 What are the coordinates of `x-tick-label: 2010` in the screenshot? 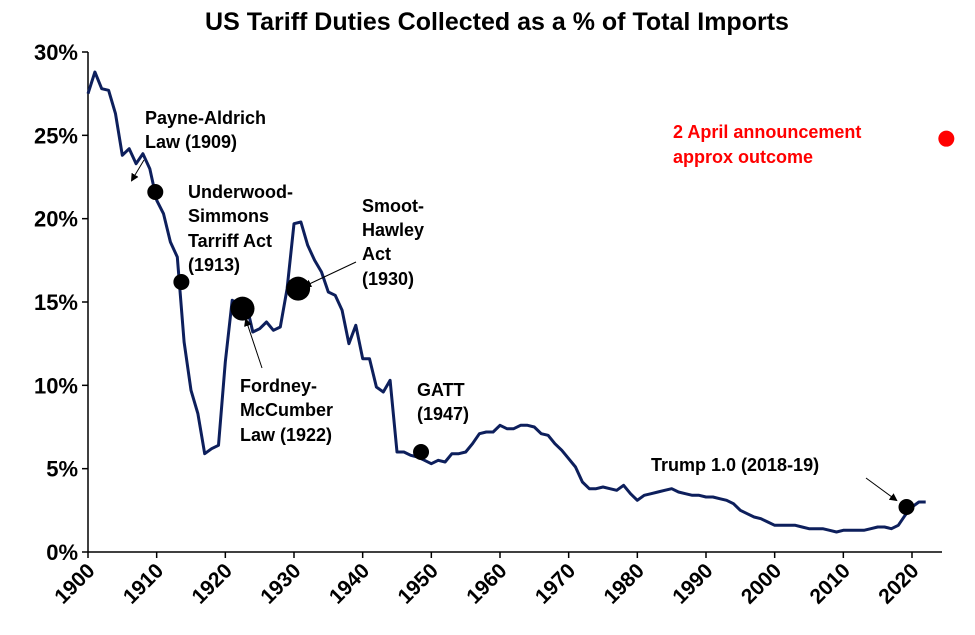 It's located at (830, 583).